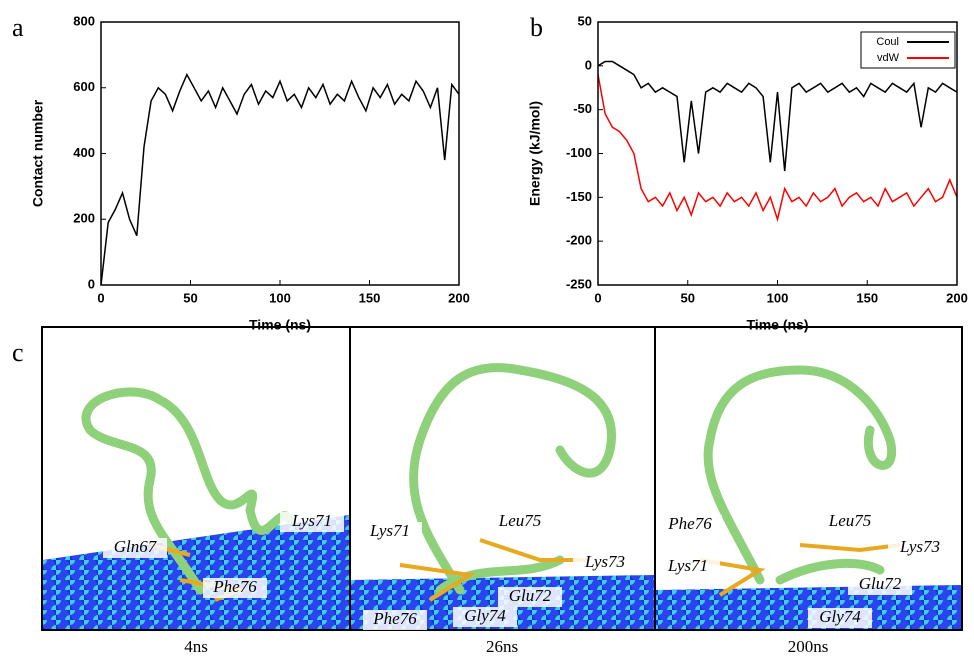 The image size is (974, 662). I want to click on panel-label: b, so click(536, 27).